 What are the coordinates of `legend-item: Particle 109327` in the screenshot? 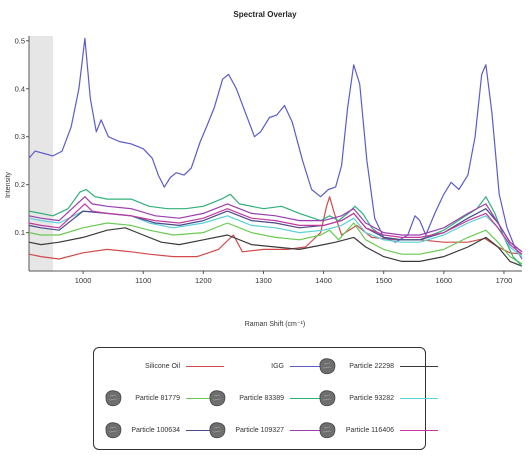 It's located at (266, 430).